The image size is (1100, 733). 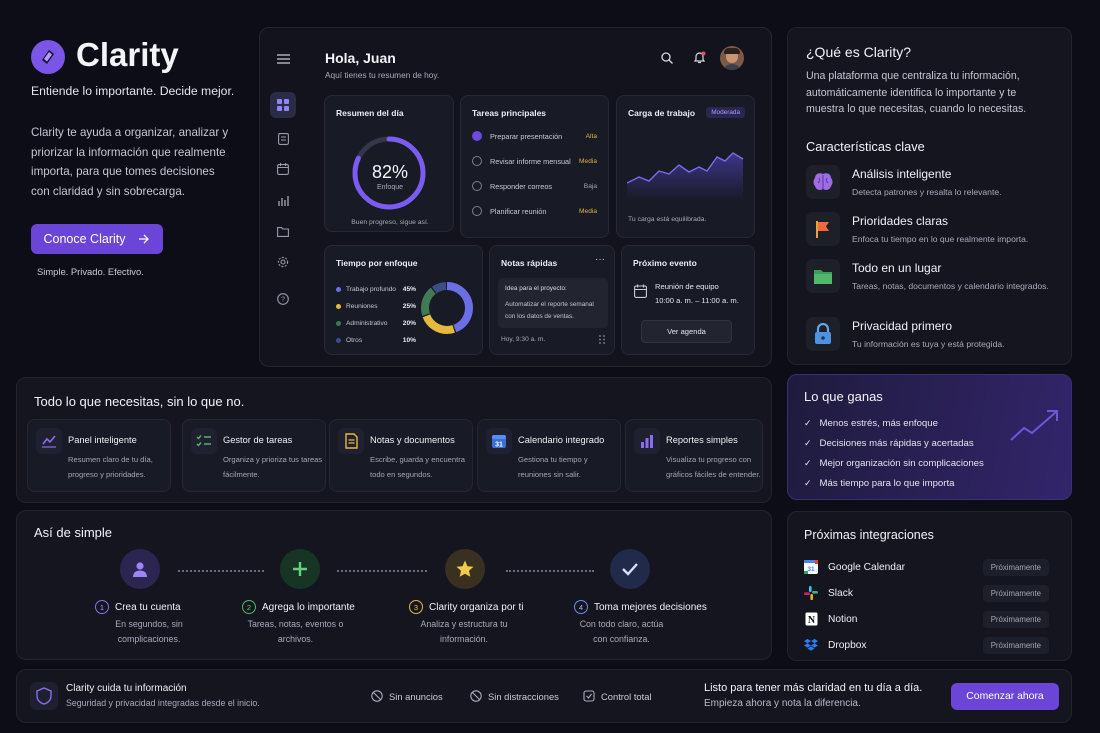 What do you see at coordinates (376, 340) in the screenshot?
I see `legend-item: Otros 10%` at bounding box center [376, 340].